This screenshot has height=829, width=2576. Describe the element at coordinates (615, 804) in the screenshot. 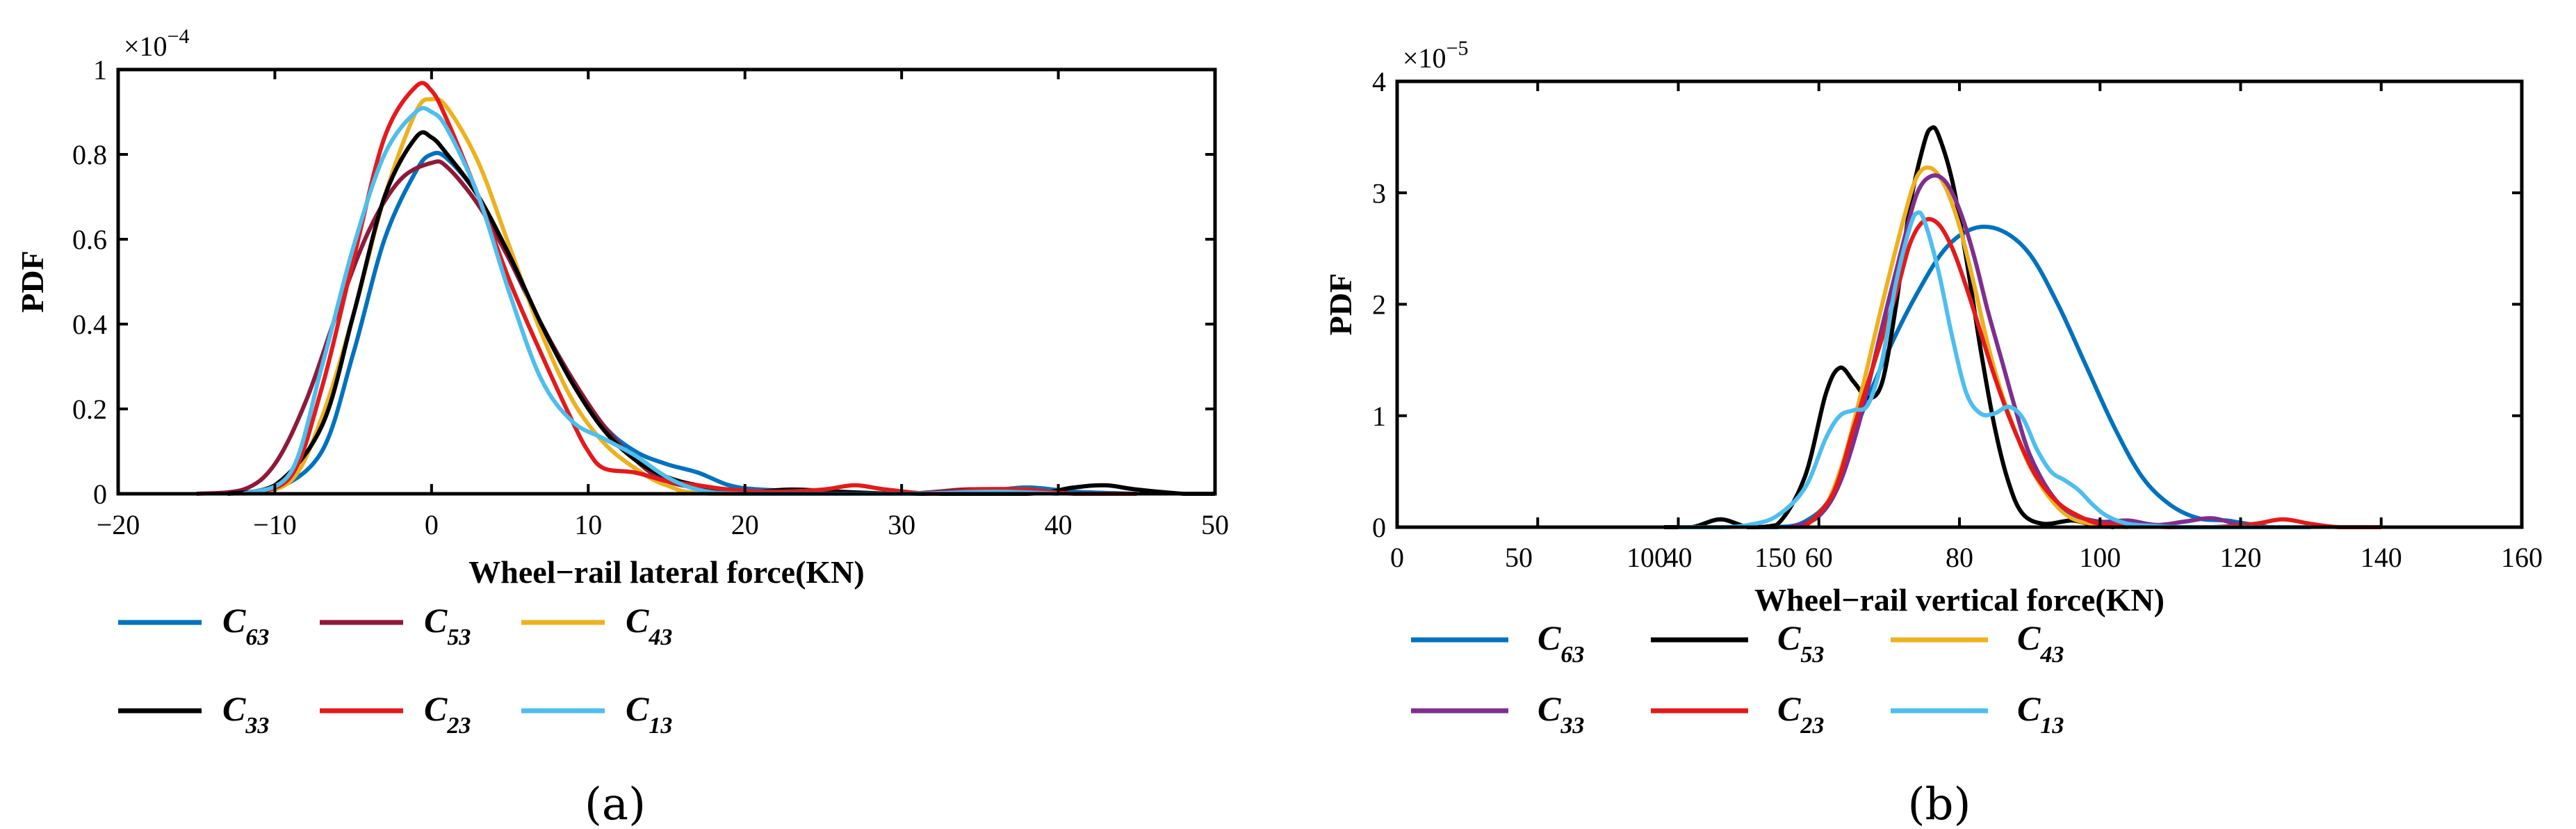

I see `chart-a-panel-caption: (a)` at that location.